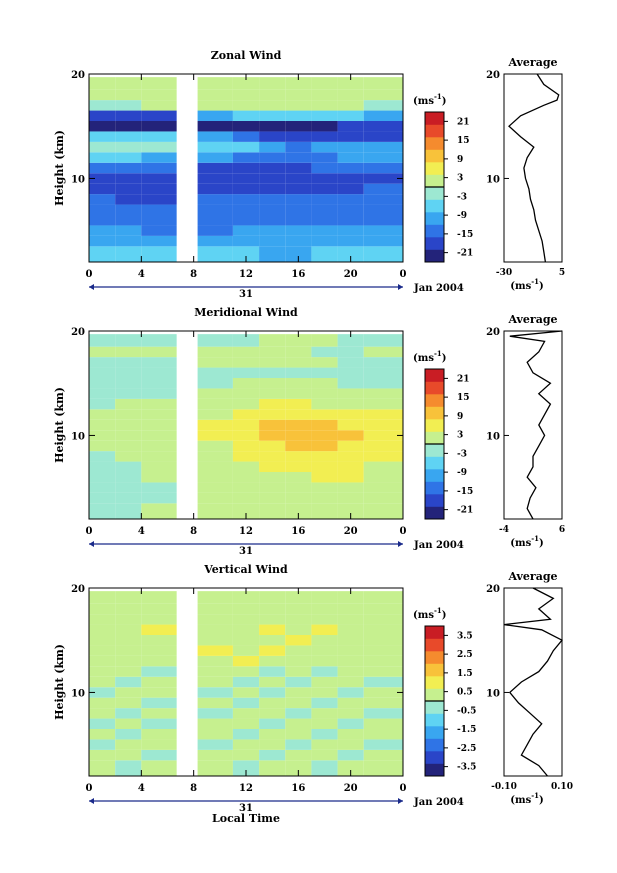  I want to click on colorbar-tick-label: 21, so click(463, 122).